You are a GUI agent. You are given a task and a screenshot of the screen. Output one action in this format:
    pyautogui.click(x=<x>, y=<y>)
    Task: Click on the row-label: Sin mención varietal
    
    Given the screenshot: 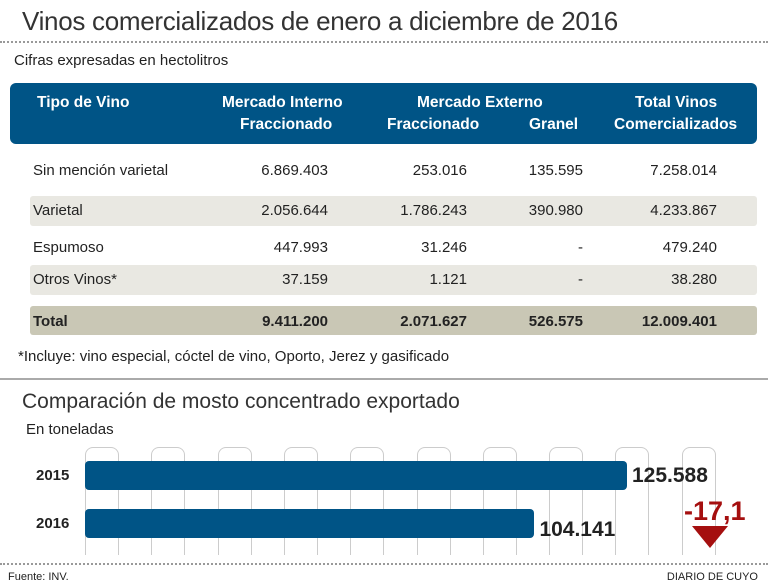 What is the action you would take?
    pyautogui.click(x=101, y=170)
    